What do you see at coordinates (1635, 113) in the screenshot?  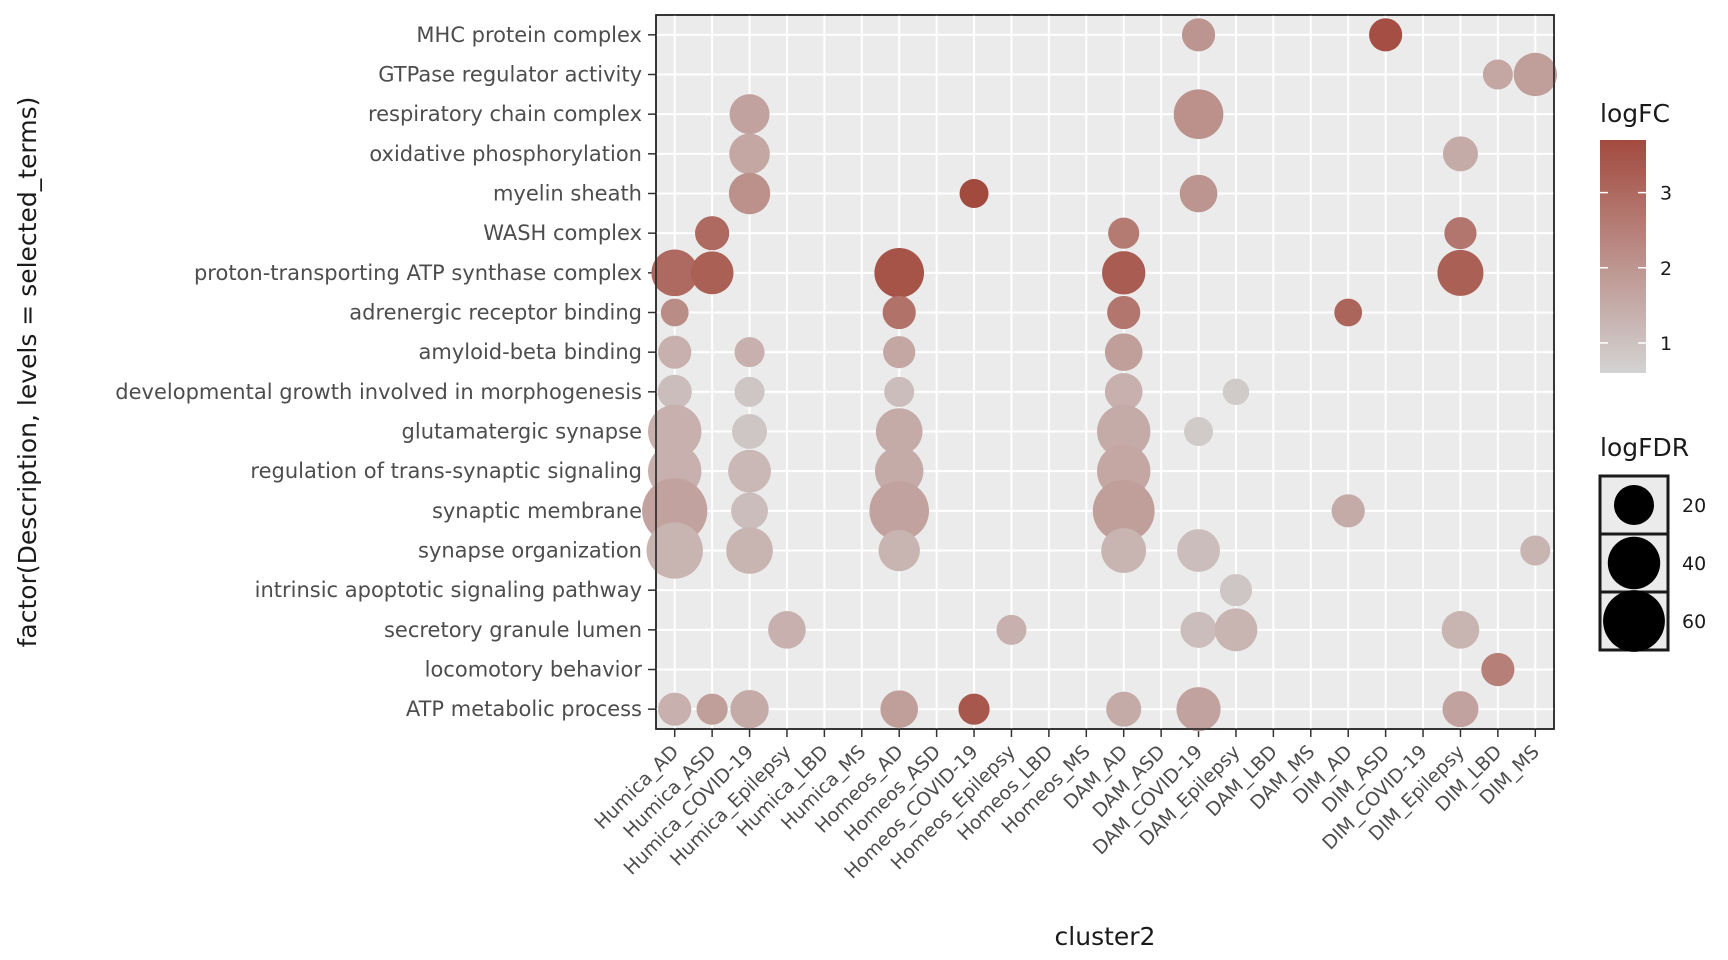 I see `color-legend-title: logFC` at bounding box center [1635, 113].